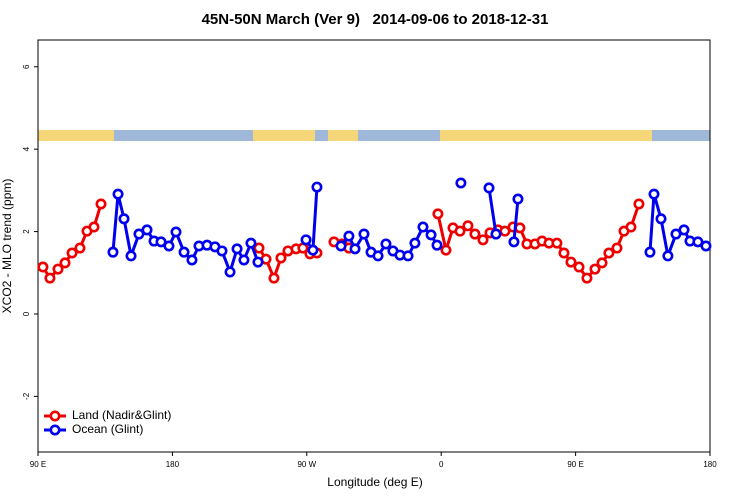 The image size is (750, 500). Describe the element at coordinates (26, 148) in the screenshot. I see `y-tick-label: 4` at that location.